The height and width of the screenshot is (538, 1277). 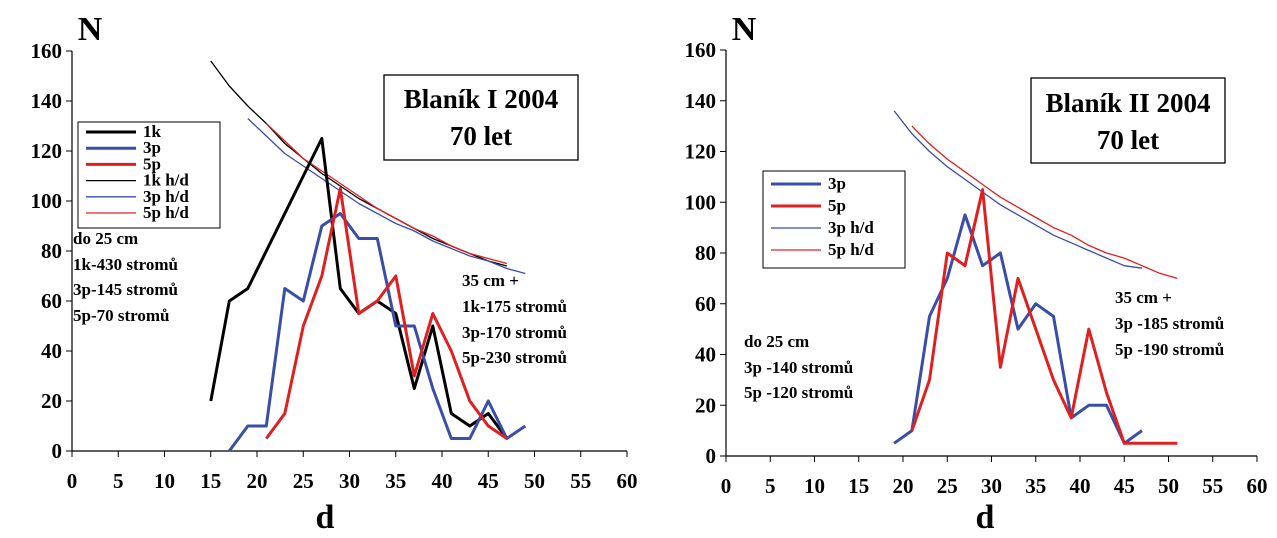 I want to click on legend-label: 1k, so click(x=152, y=131).